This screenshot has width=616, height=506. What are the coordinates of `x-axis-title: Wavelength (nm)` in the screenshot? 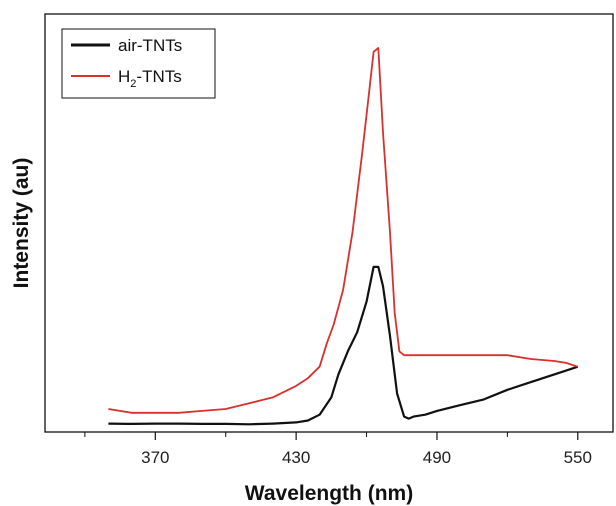 It's located at (329, 493).